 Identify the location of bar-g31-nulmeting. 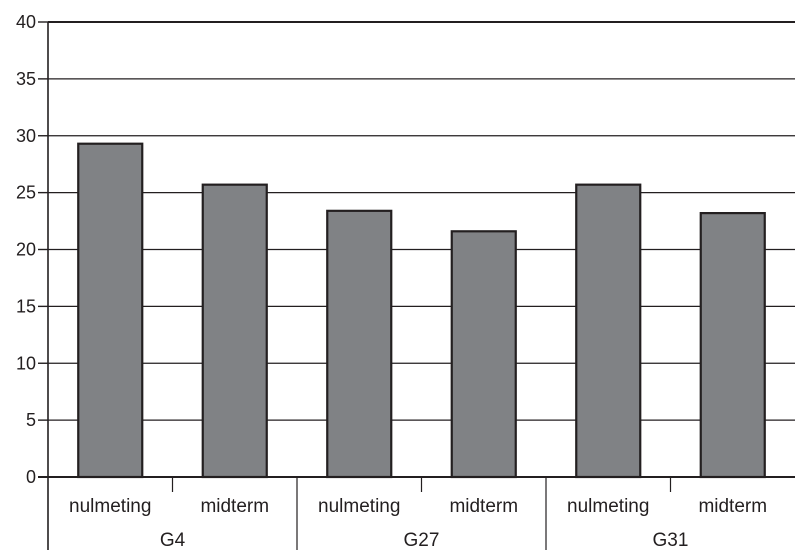
(608, 331).